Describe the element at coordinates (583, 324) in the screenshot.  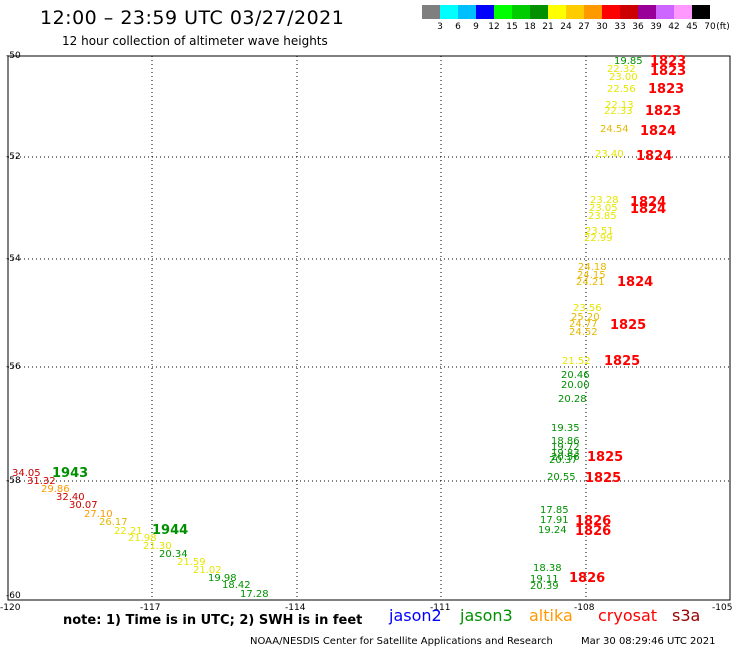
I see `wave-height-value: 24.77` at that location.